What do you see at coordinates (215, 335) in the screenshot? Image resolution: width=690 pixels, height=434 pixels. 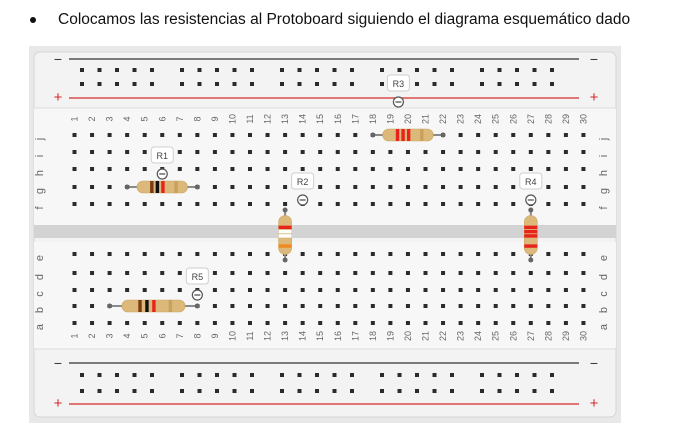 I see `column-number-bottom: 9` at bounding box center [215, 335].